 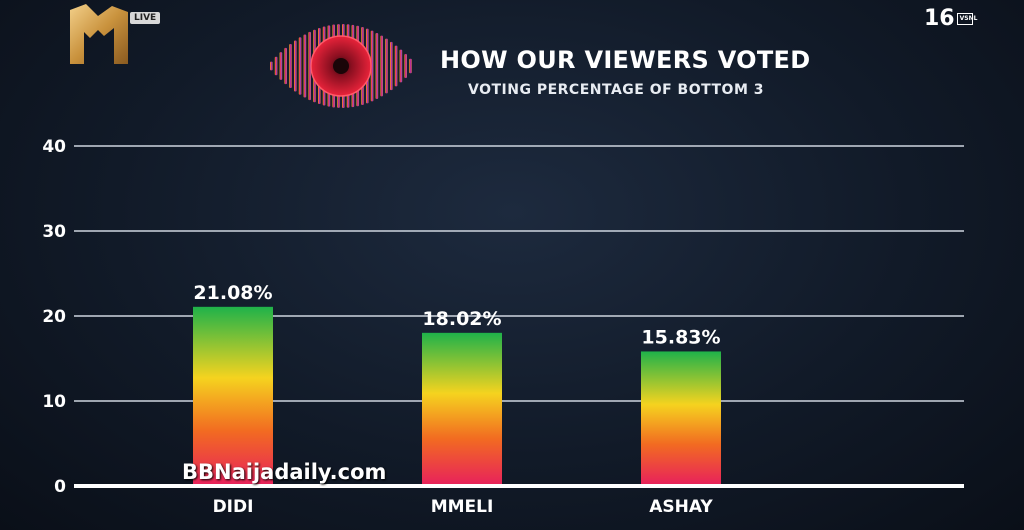 I want to click on age-rating-number: 16, so click(x=939, y=18).